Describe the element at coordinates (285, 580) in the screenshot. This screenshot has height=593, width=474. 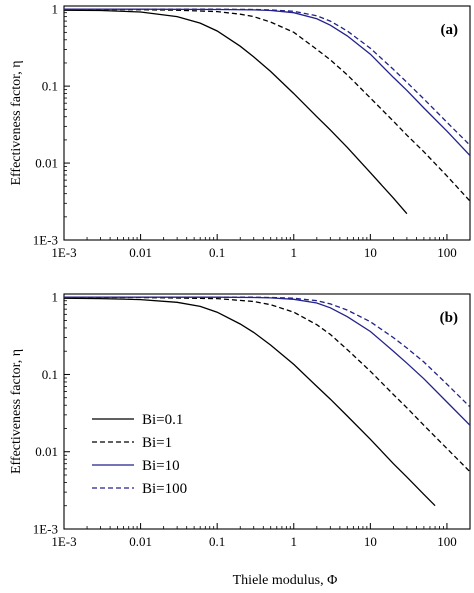
I see `x-axis-label: Thiele modulus, Φ` at that location.